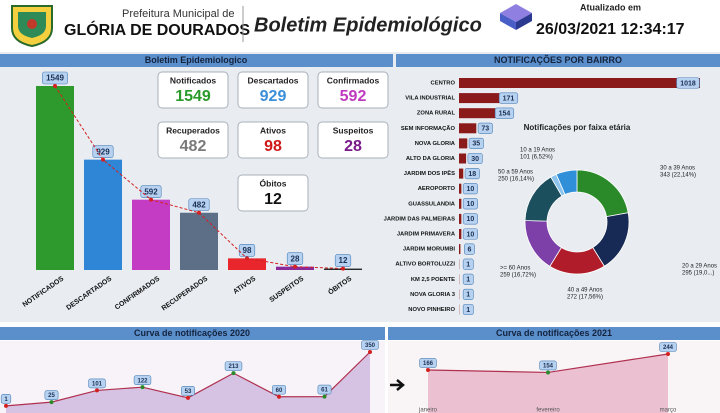 The image size is (720, 413). What do you see at coordinates (485, 129) in the screenshot?
I see `value-label: 73` at bounding box center [485, 129].